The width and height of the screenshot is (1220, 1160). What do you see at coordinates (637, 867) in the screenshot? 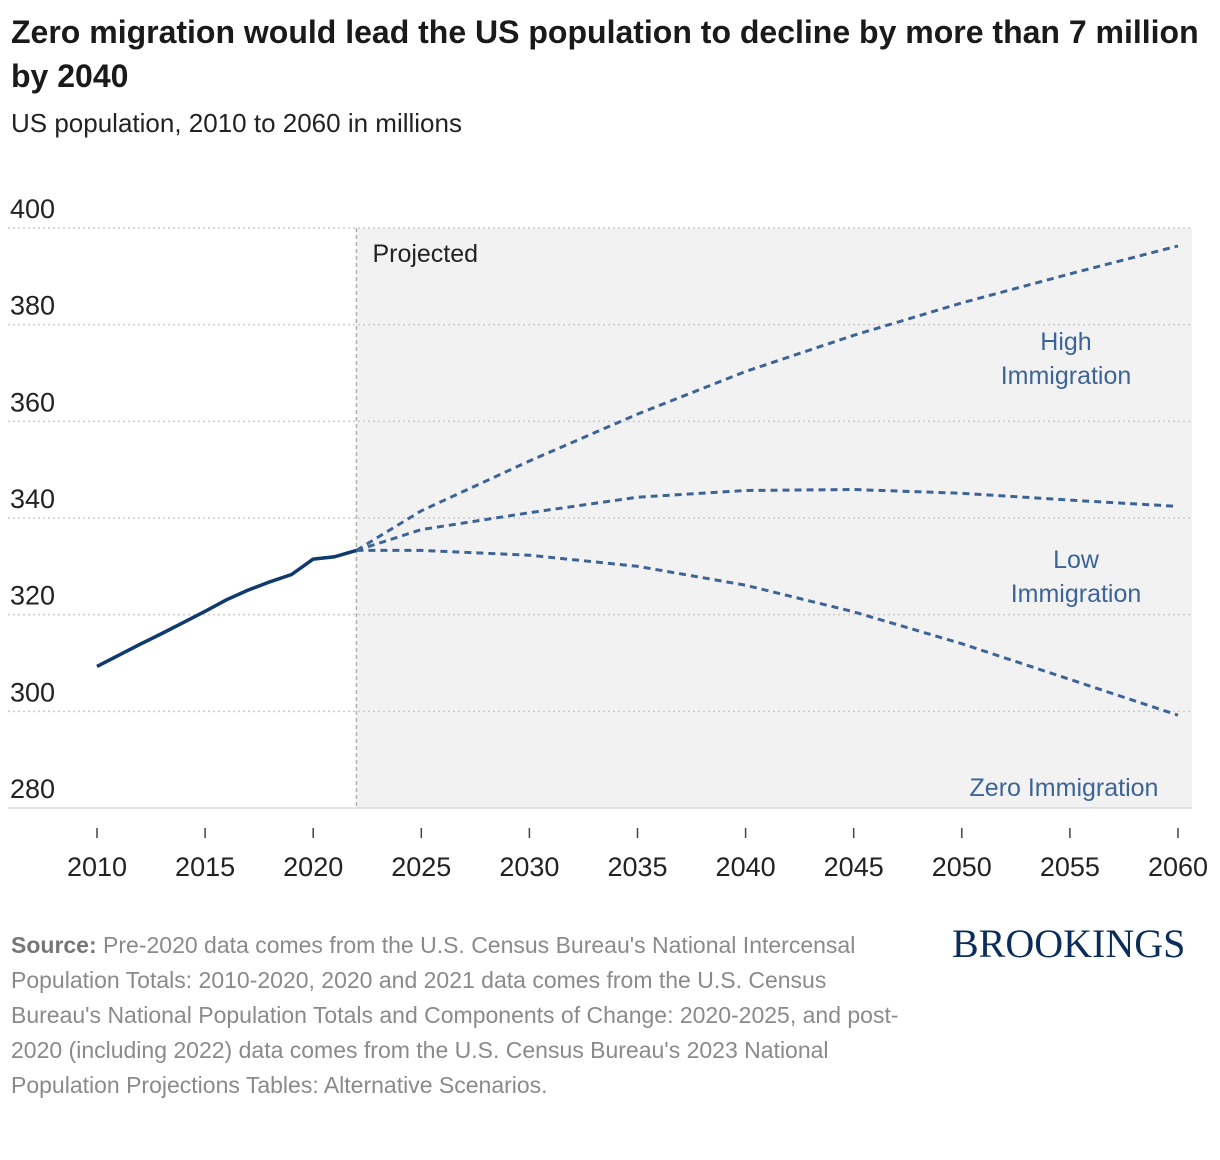
I see `x-tick-label-2035: 2035` at bounding box center [637, 867].